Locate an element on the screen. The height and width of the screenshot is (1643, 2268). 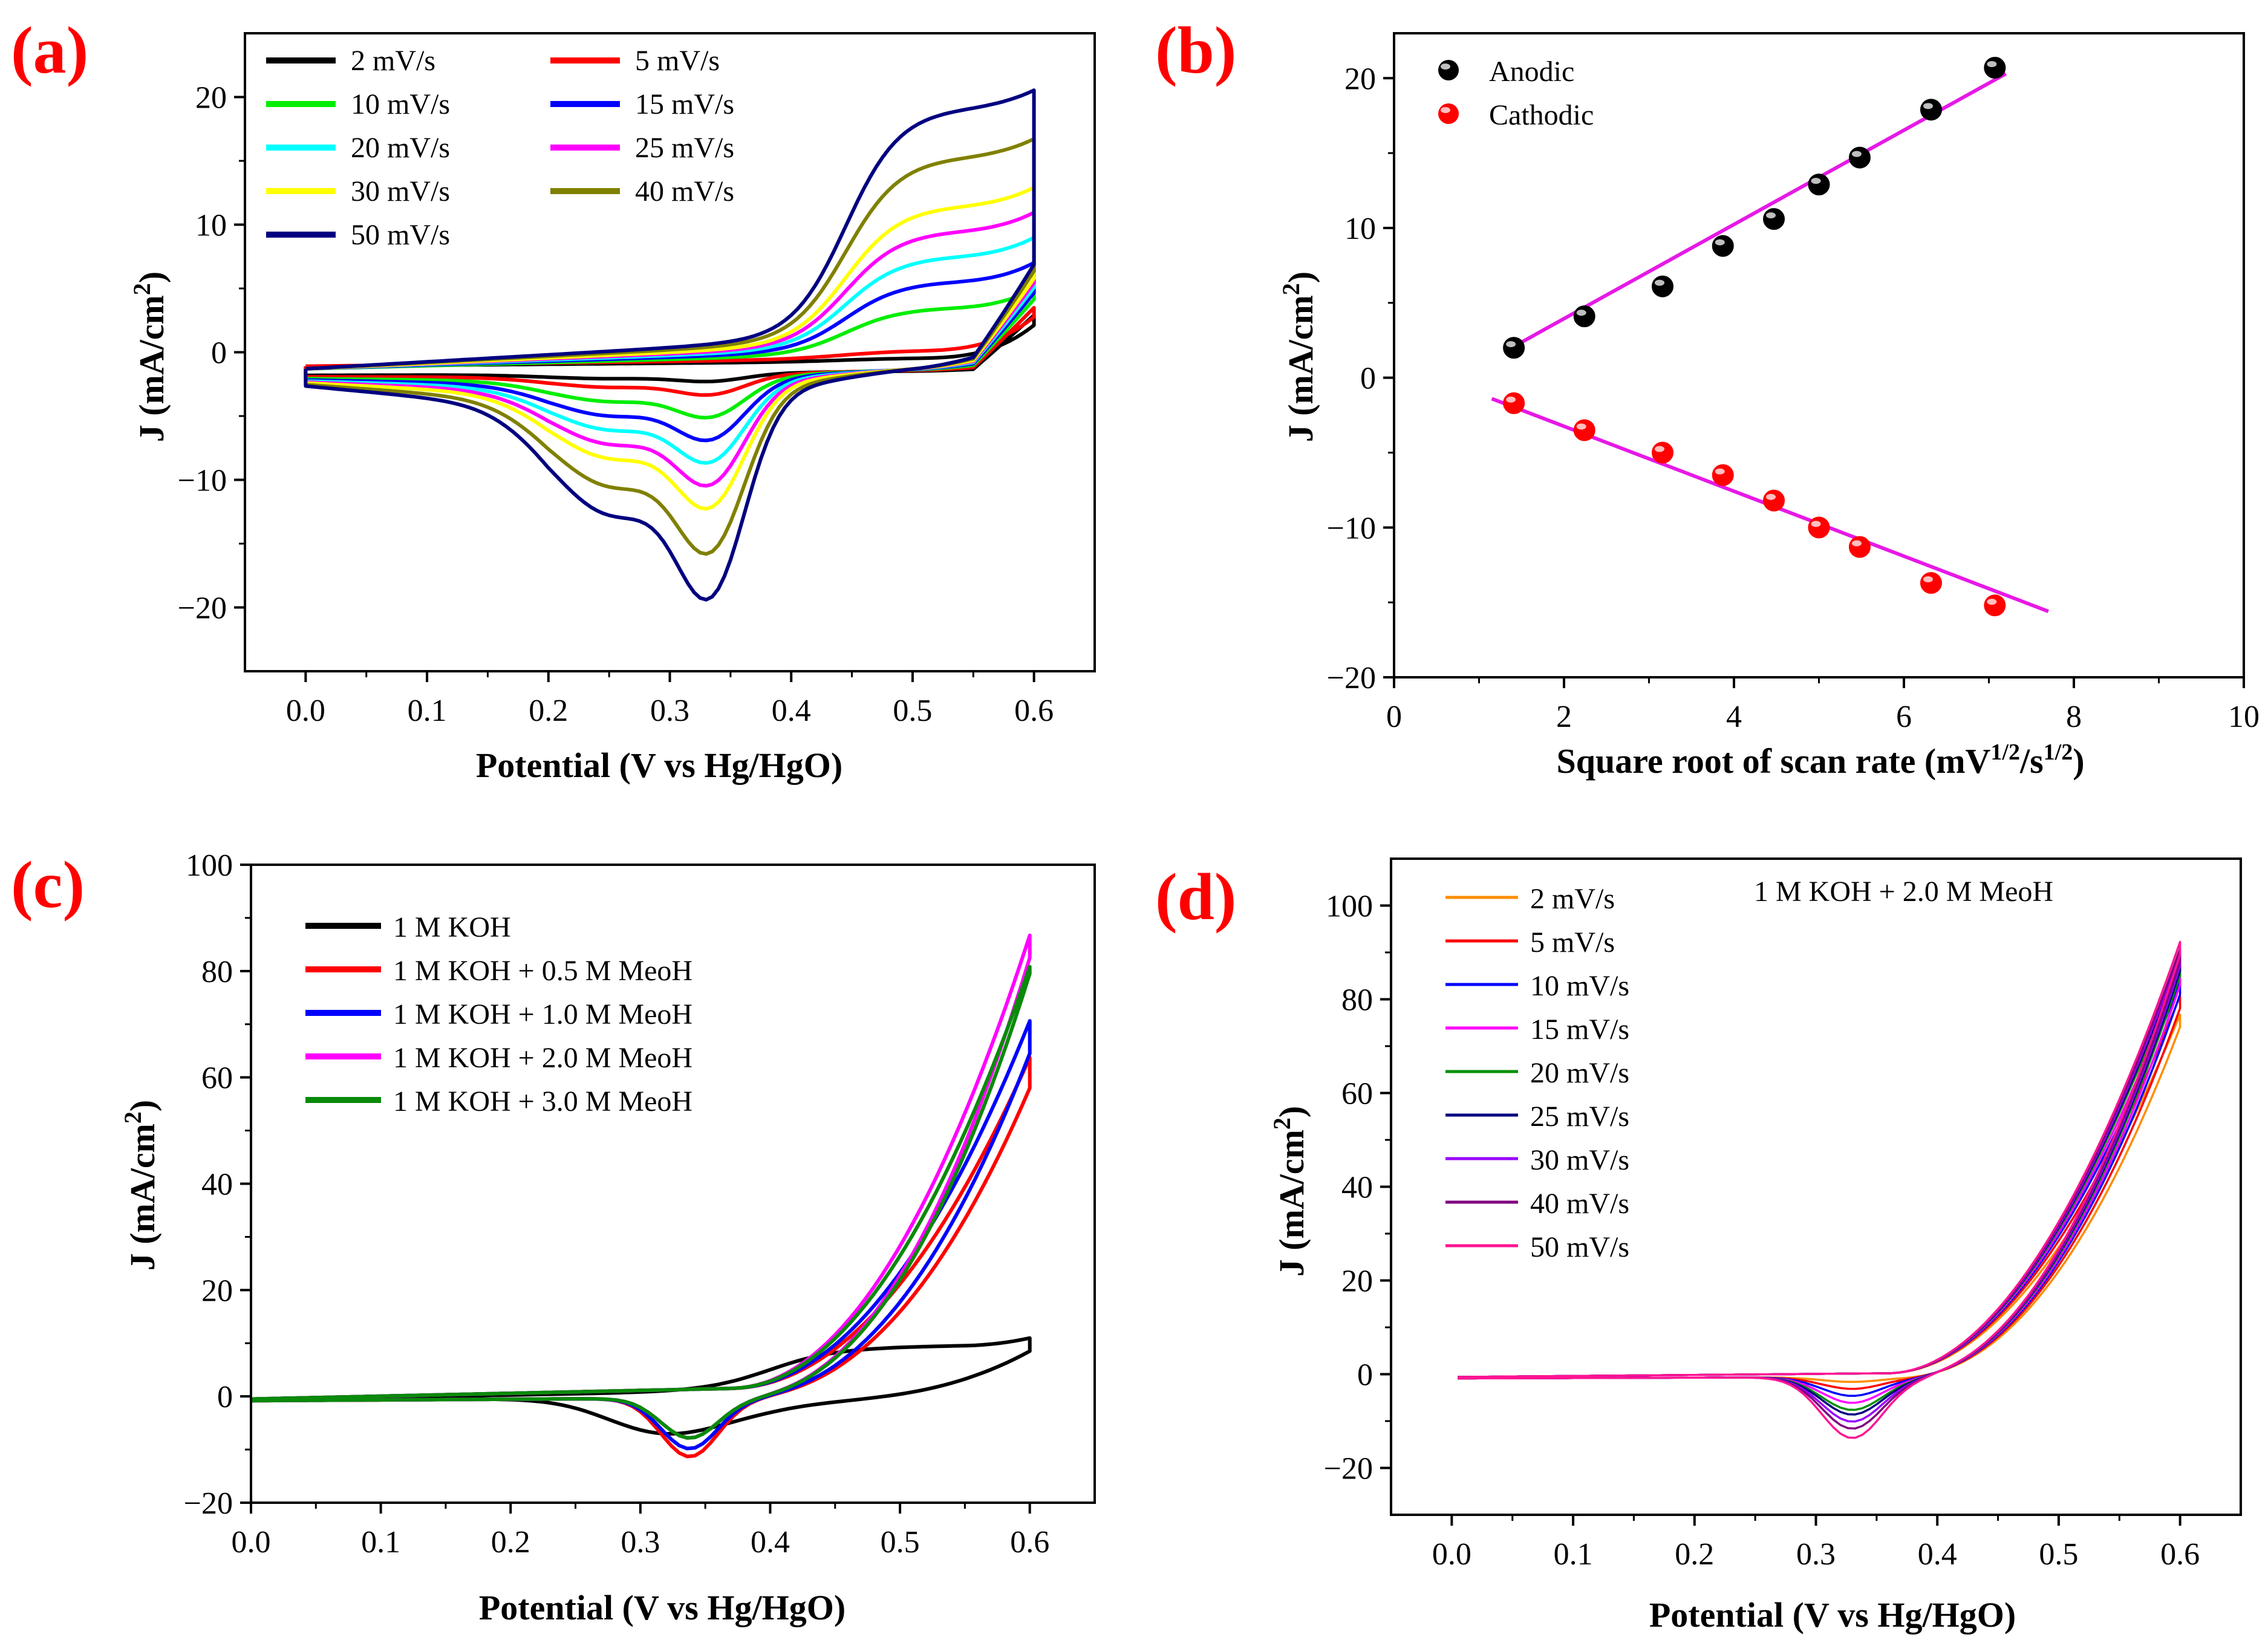
panel-c-curves is located at coordinates (641, 1196).